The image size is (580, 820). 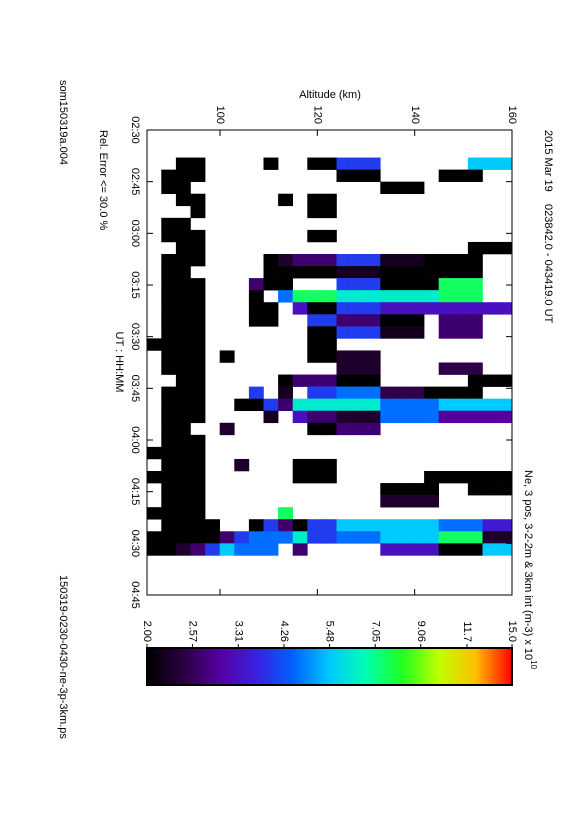 I want to click on footer-left: som150319a.004, so click(x=63, y=122).